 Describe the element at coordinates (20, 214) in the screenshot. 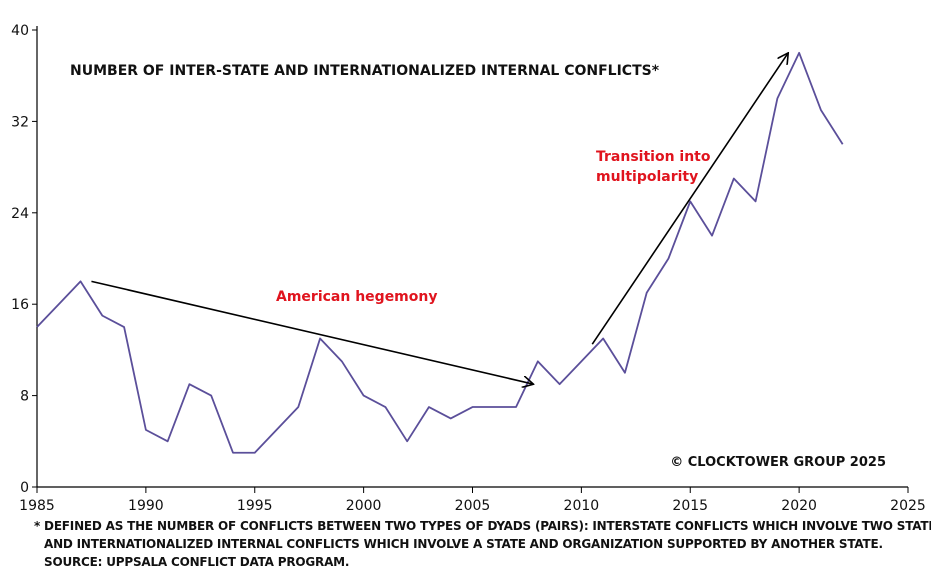

I see `y-tick-label: 24` at that location.